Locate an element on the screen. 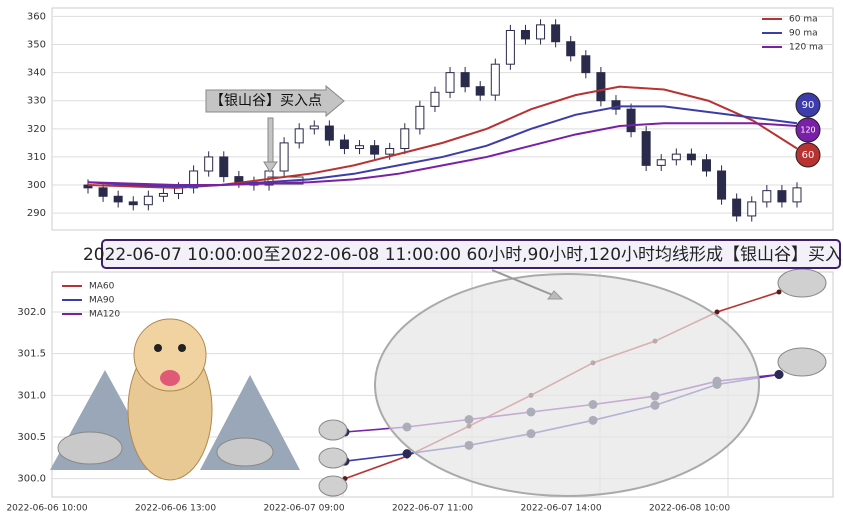 The image size is (843, 520). badge-label: 120 is located at coordinates (807, 130).